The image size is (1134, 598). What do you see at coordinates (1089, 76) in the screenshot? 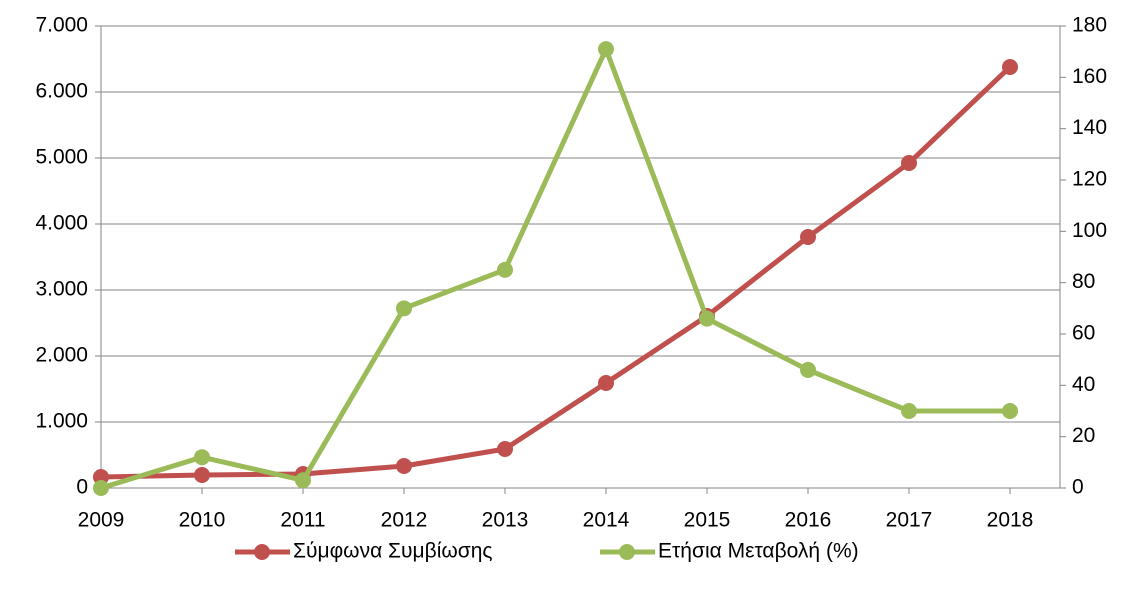
I see `y2-tick-label: 160` at bounding box center [1089, 76].